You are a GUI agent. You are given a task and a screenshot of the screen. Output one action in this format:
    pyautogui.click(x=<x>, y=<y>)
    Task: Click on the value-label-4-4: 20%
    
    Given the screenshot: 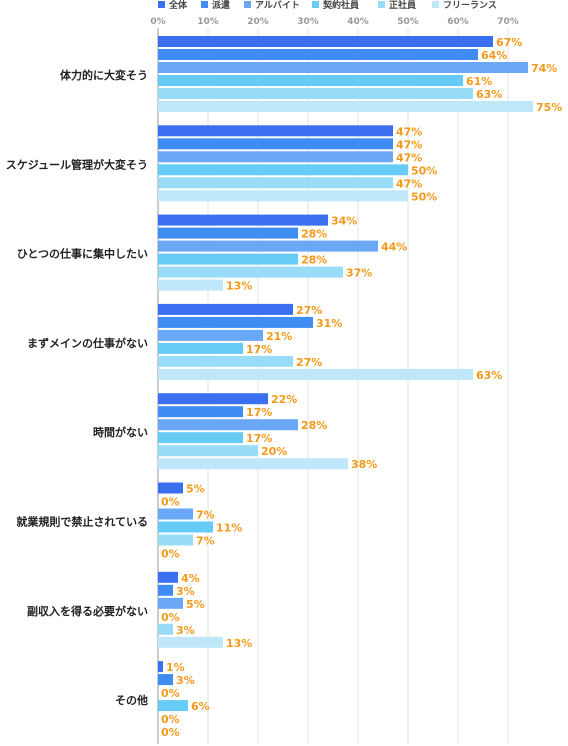 What is the action you would take?
    pyautogui.click(x=274, y=451)
    